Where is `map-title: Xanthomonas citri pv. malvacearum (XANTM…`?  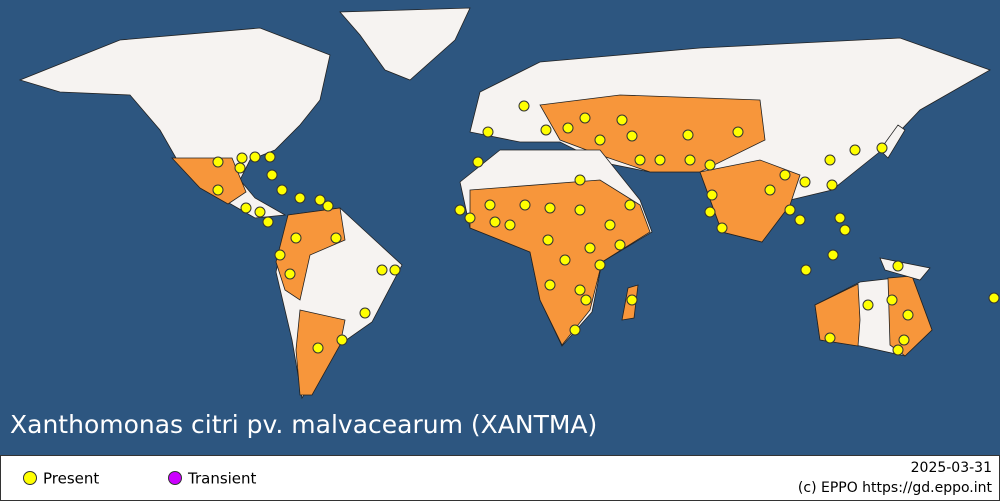 map-title: Xanthomonas citri pv. malvacearum (XANTM… is located at coordinates (303, 424).